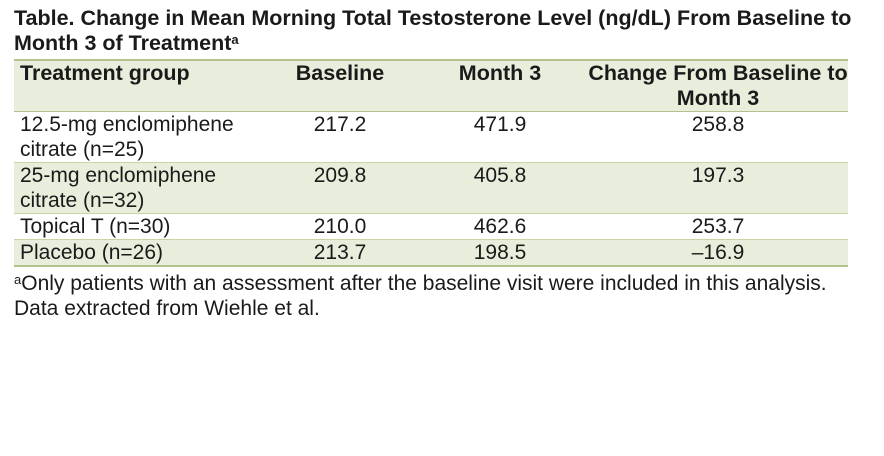 This screenshot has width=884, height=456. What do you see at coordinates (500, 252) in the screenshot?
I see `cell-month-3: 198.5` at bounding box center [500, 252].